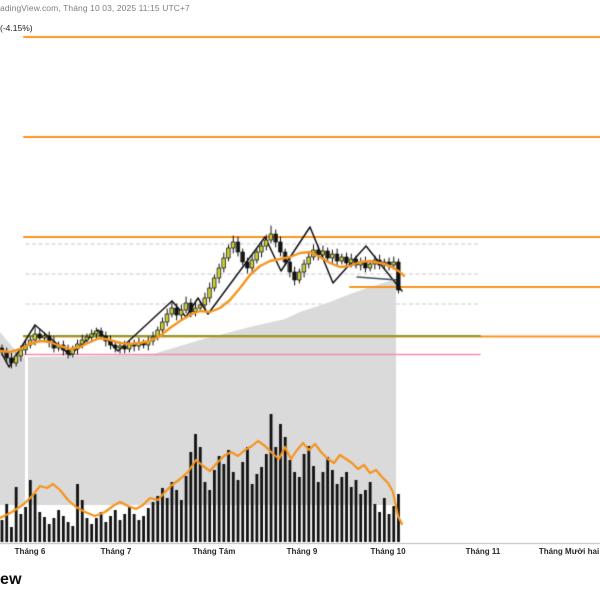  Describe the element at coordinates (16, 28) in the screenshot. I see `symbol-change-percent: (-4.15%)` at that location.